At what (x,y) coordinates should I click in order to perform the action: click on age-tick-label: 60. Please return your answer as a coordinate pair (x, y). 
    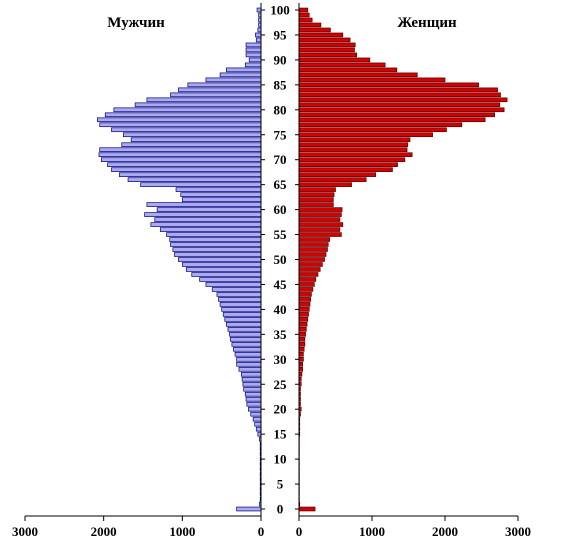
    Looking at the image, I should click on (280, 209).